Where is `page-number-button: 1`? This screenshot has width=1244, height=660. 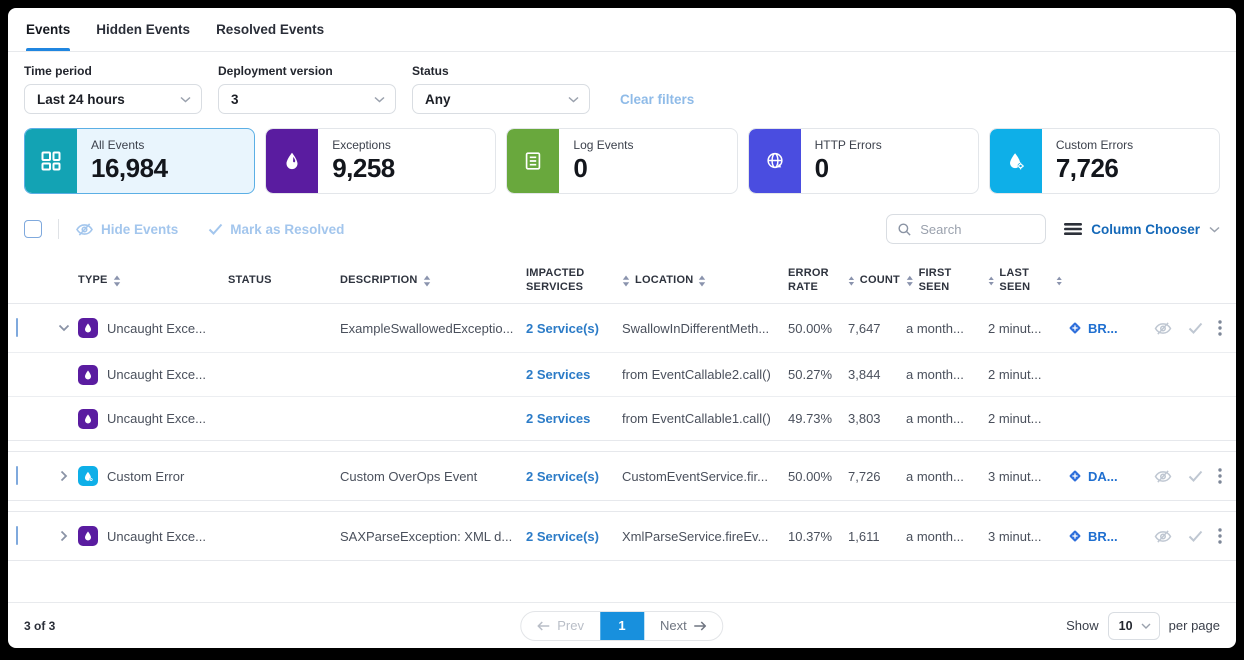
page-number-button: 1 is located at coordinates (622, 625).